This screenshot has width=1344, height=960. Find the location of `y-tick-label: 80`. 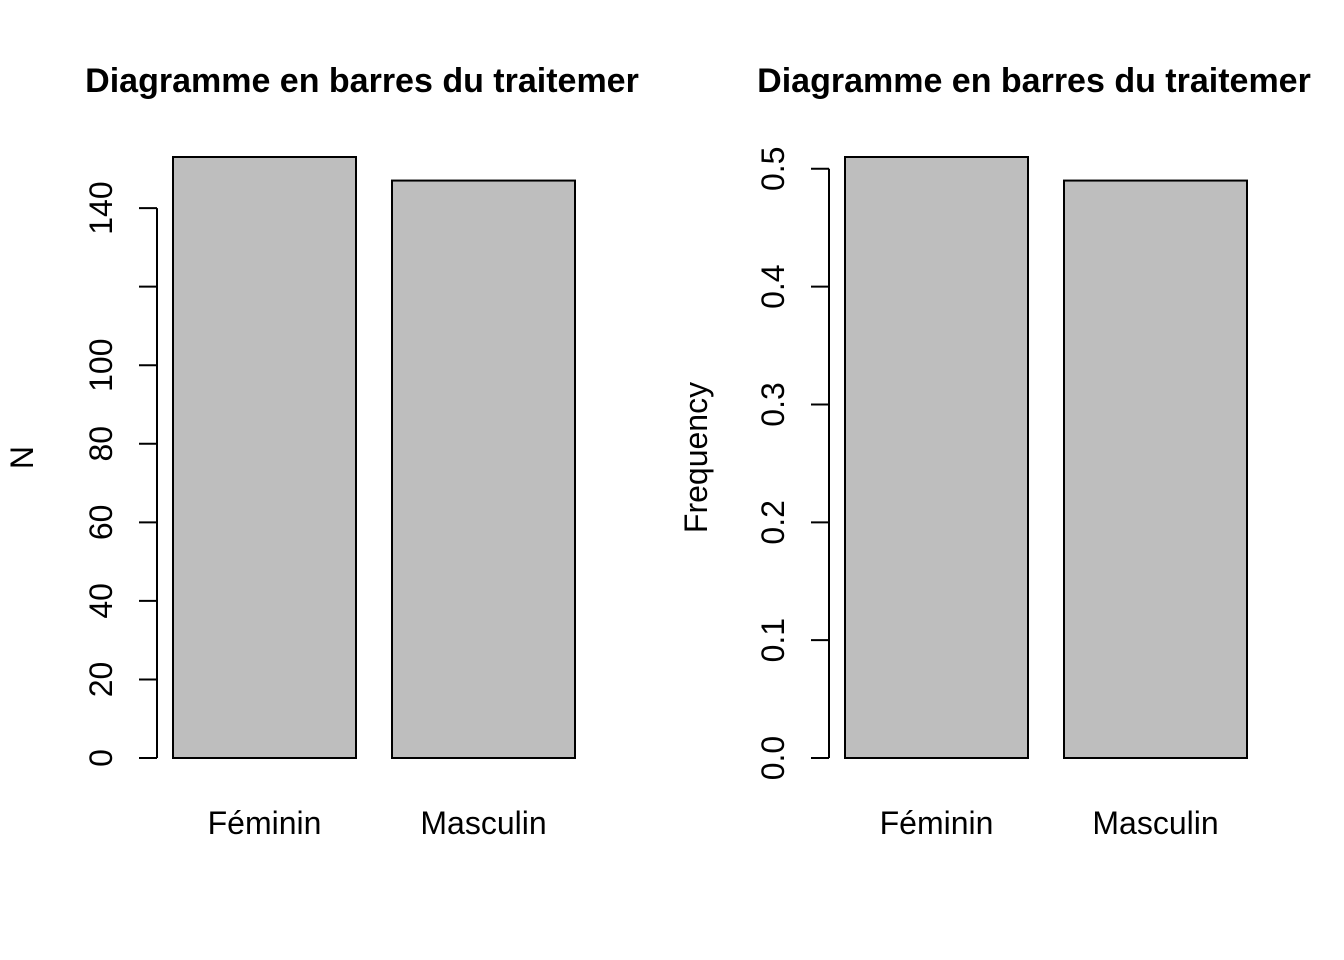

y-tick-label: 80 is located at coordinates (101, 444).